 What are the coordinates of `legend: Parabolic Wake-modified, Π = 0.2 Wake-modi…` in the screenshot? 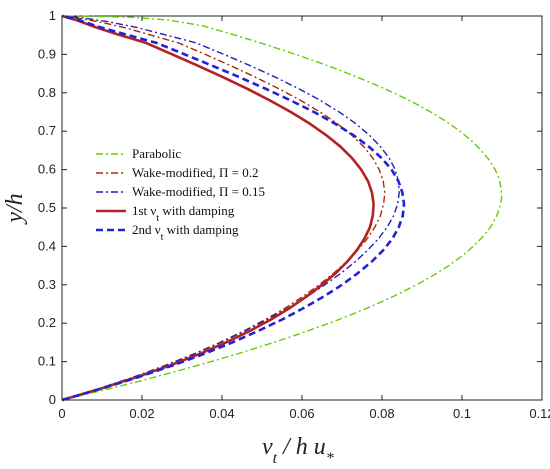 It's located at (180, 194).